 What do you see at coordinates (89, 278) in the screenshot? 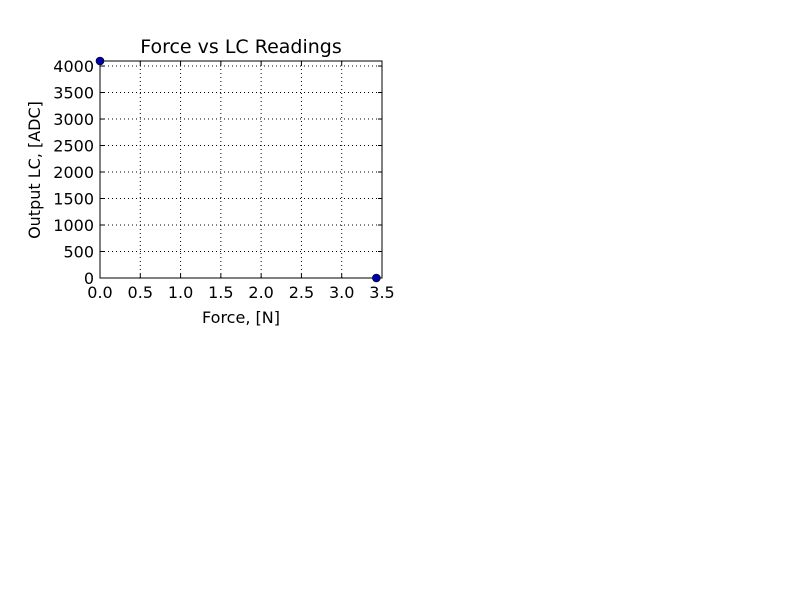
I see `y-tick-label: 0` at bounding box center [89, 278].